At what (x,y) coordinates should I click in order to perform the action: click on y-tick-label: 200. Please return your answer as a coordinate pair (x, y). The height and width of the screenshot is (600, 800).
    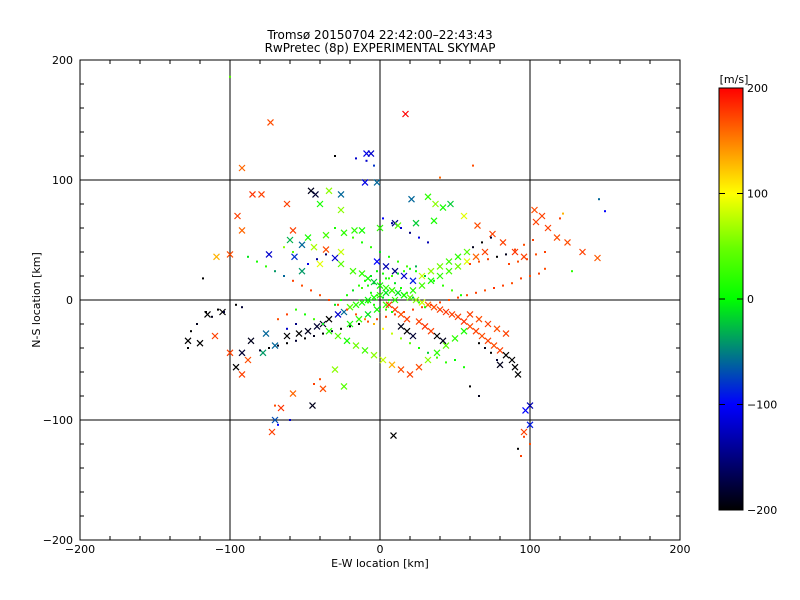
    Looking at the image, I should click on (62, 60).